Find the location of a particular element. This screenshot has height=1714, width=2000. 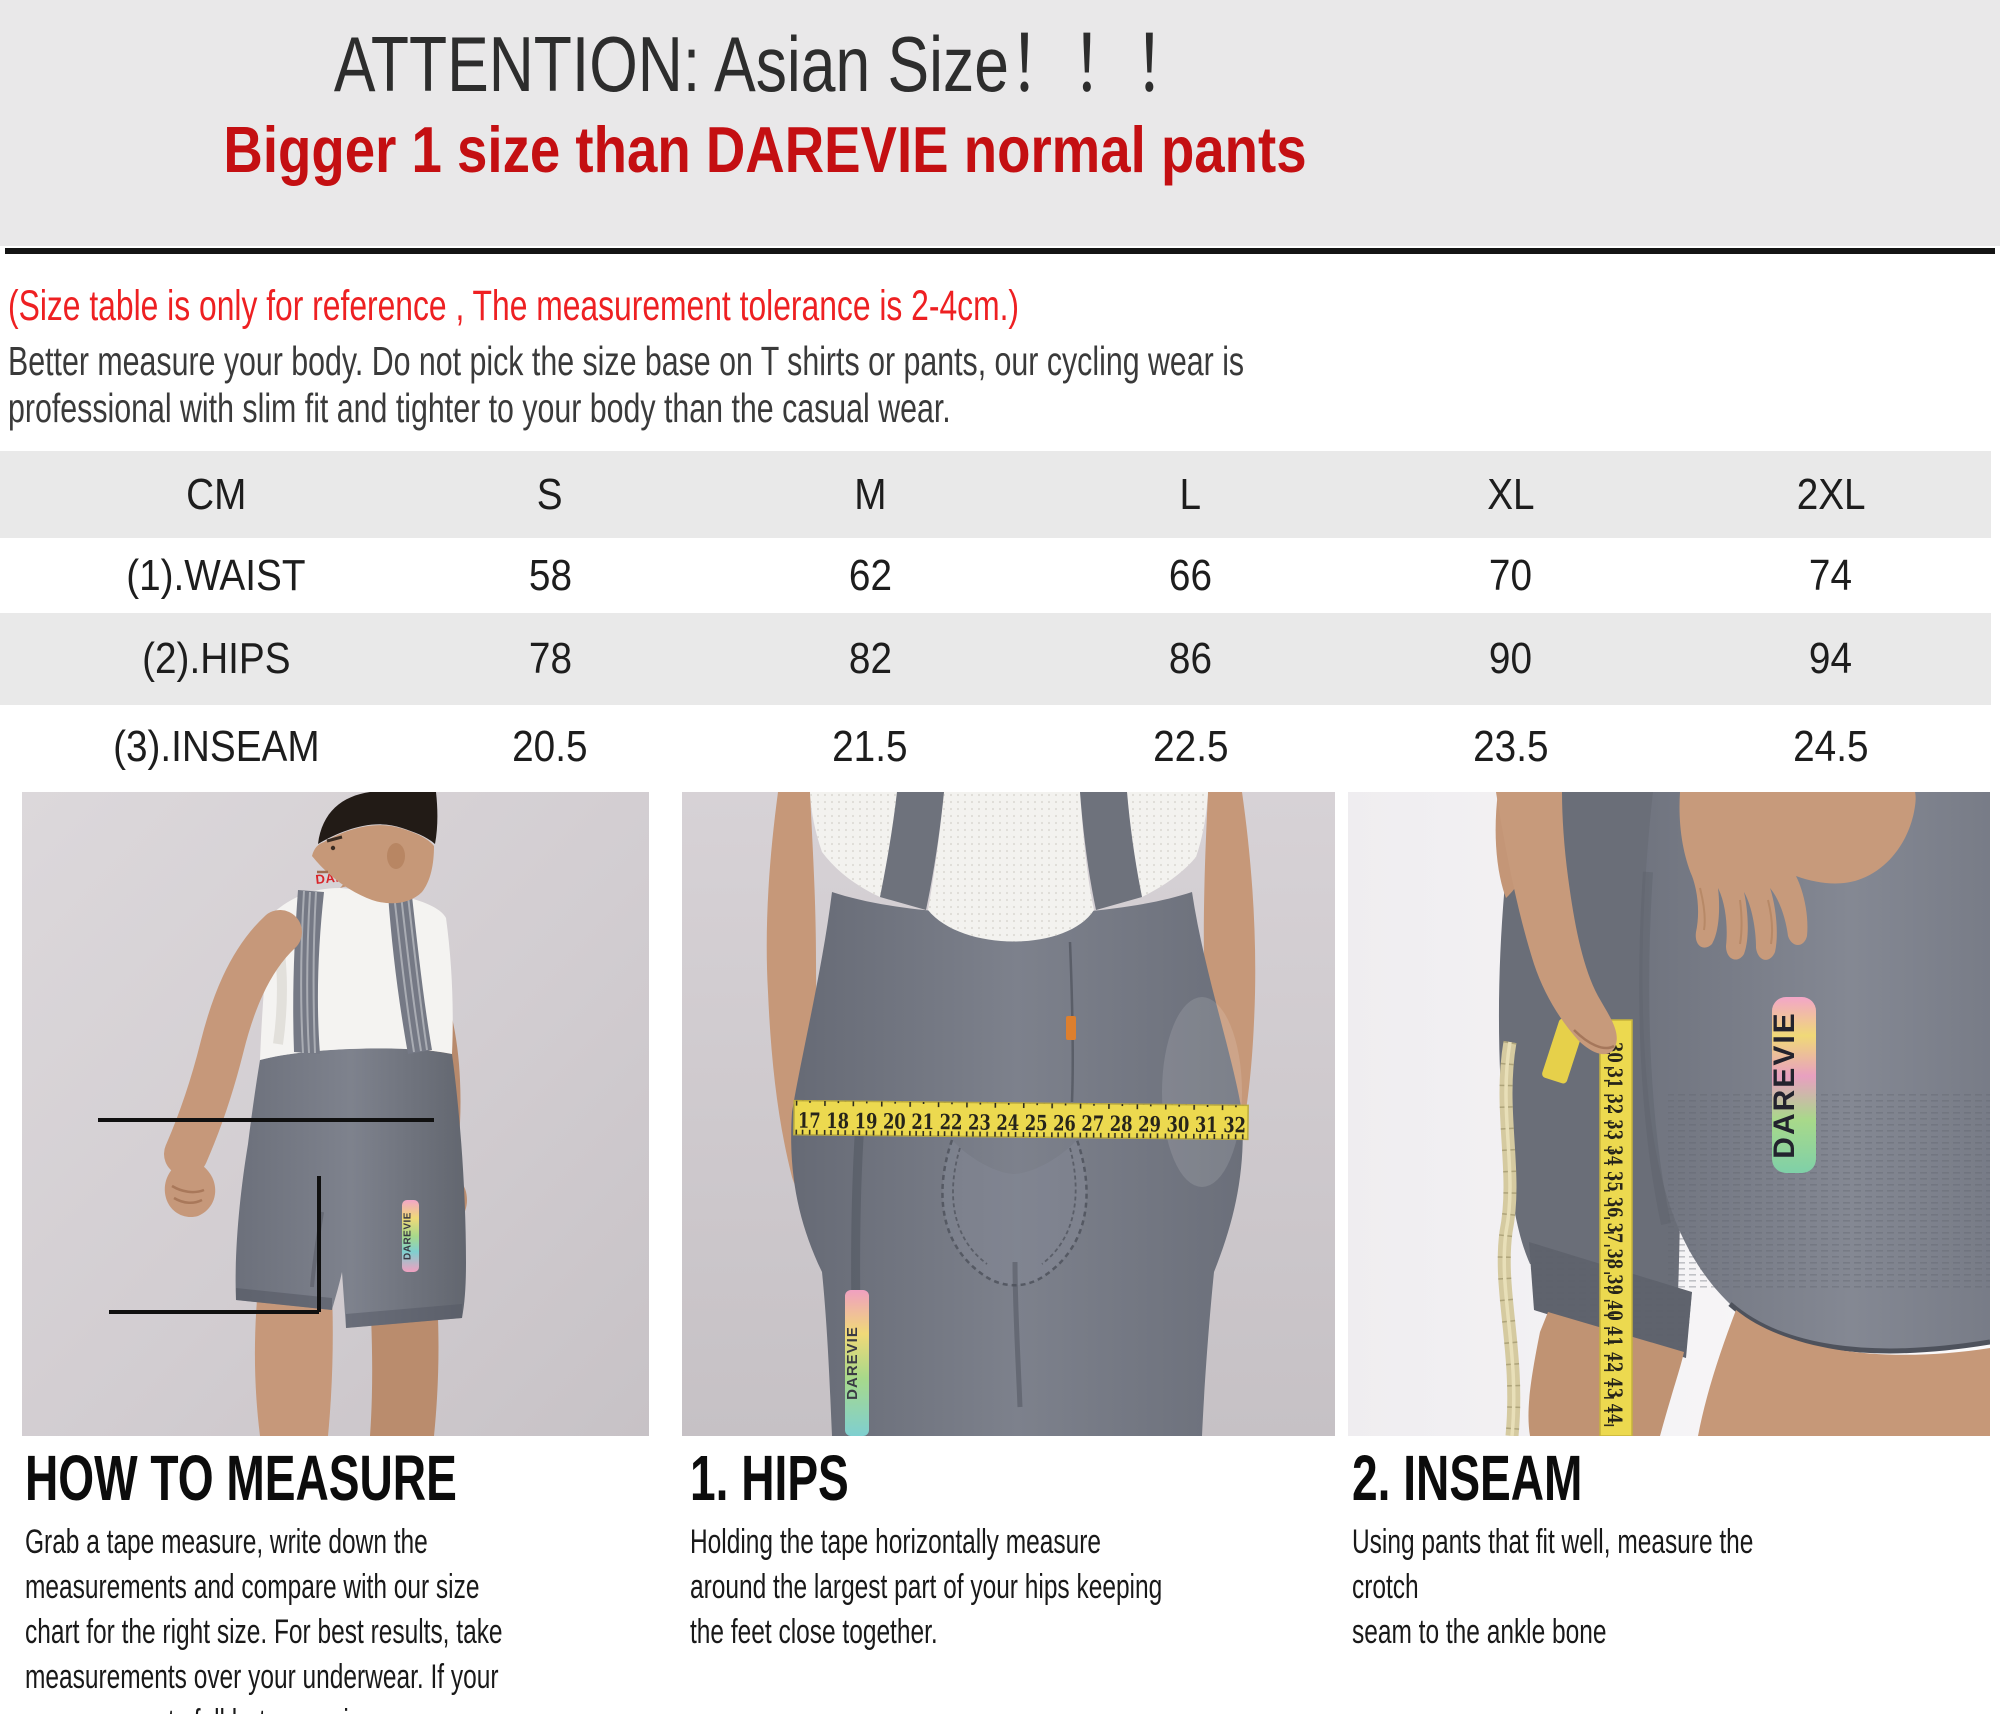

model-hair is located at coordinates (378, 818).